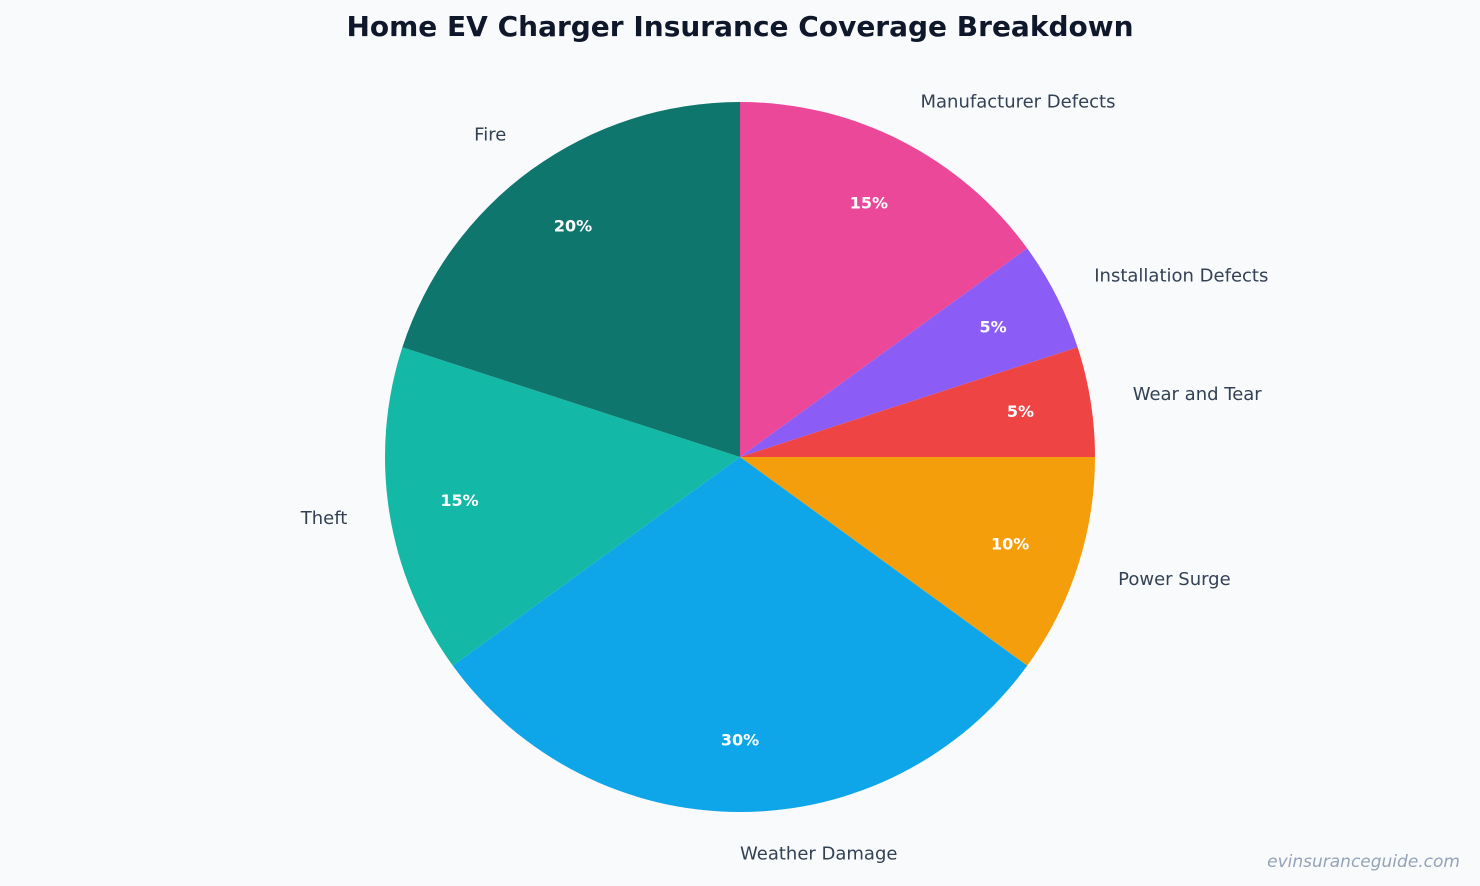  Describe the element at coordinates (1363, 862) in the screenshot. I see `watermark: evinsuranceguide.com` at that location.